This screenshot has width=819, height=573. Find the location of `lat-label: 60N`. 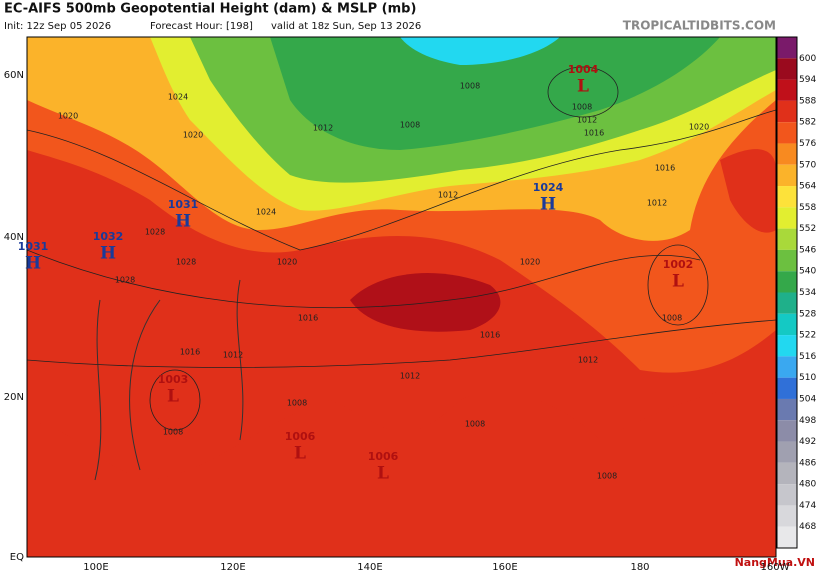

lat-label: 60N is located at coordinates (14, 75).